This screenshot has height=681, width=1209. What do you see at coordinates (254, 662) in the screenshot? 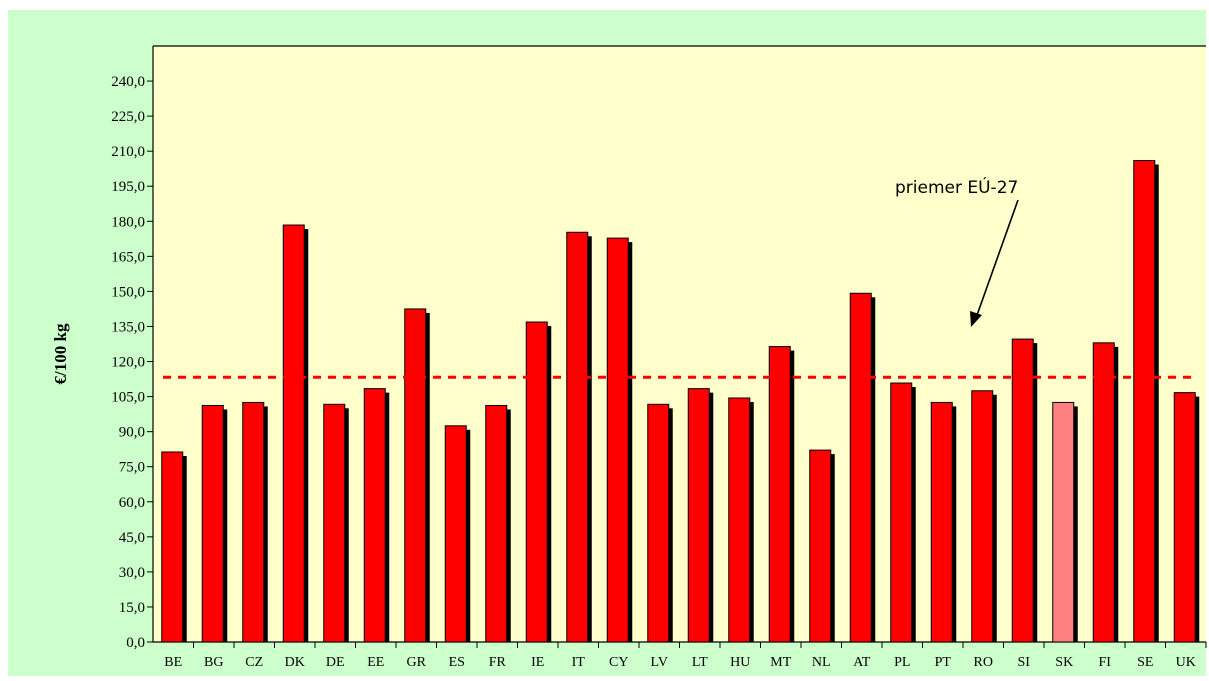
I see `x-tick-label: CZ` at bounding box center [254, 662].